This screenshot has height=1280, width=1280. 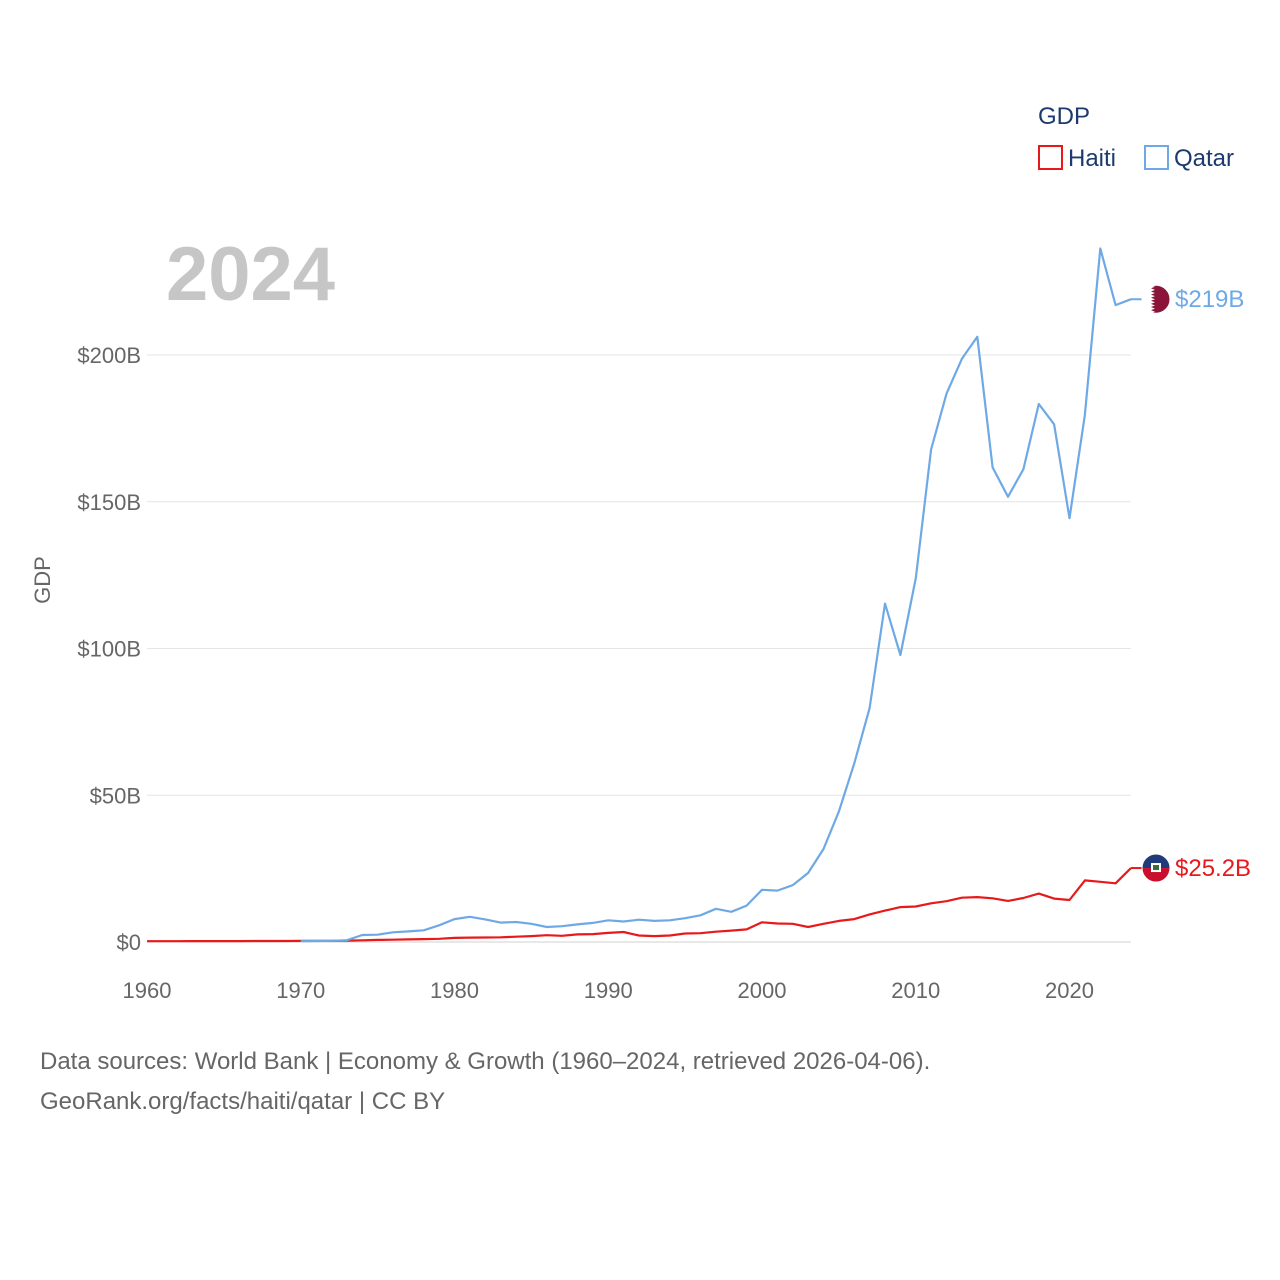 What do you see at coordinates (1069, 990) in the screenshot?
I see `x-tick-label: 2020` at bounding box center [1069, 990].